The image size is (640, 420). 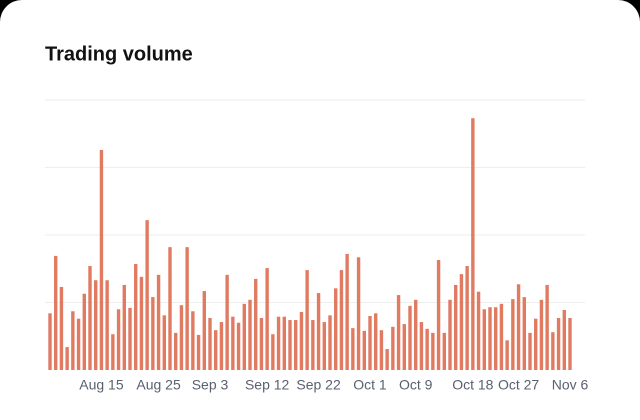 I want to click on chart-title: Trading volume, so click(x=119, y=54).